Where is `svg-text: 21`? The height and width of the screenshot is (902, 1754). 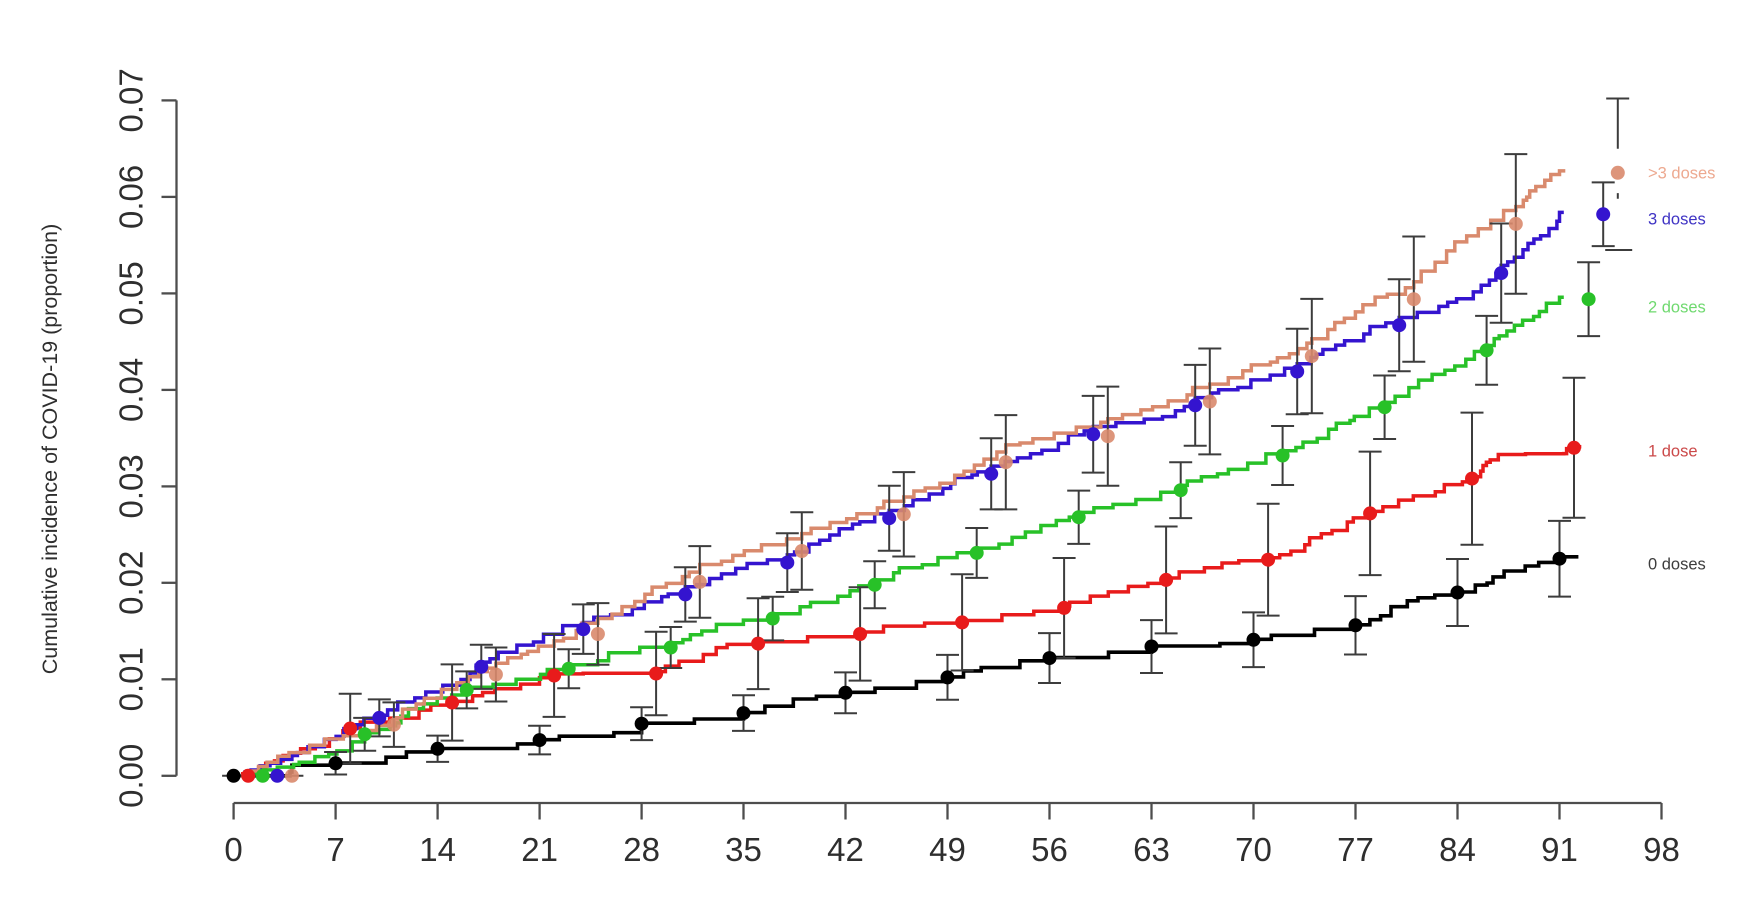
svg-text: 21 is located at coordinates (539, 849).